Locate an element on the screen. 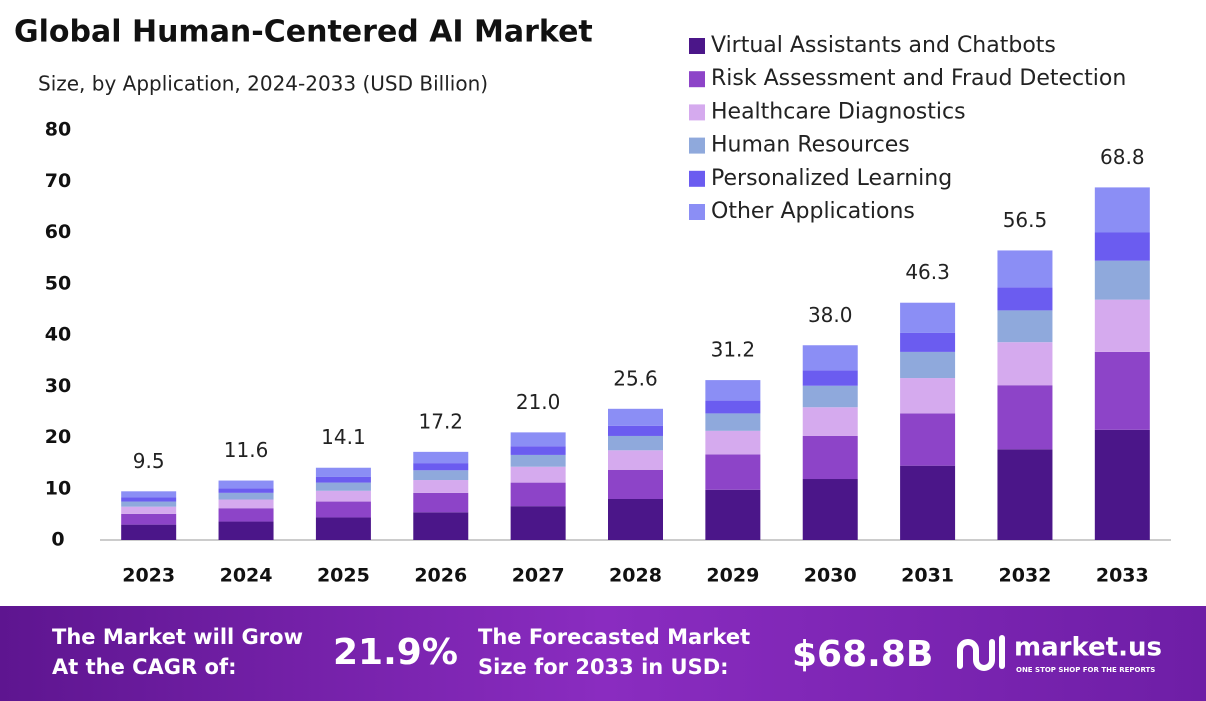  chart-title: Global Human-Centered AI Market is located at coordinates (303, 32).